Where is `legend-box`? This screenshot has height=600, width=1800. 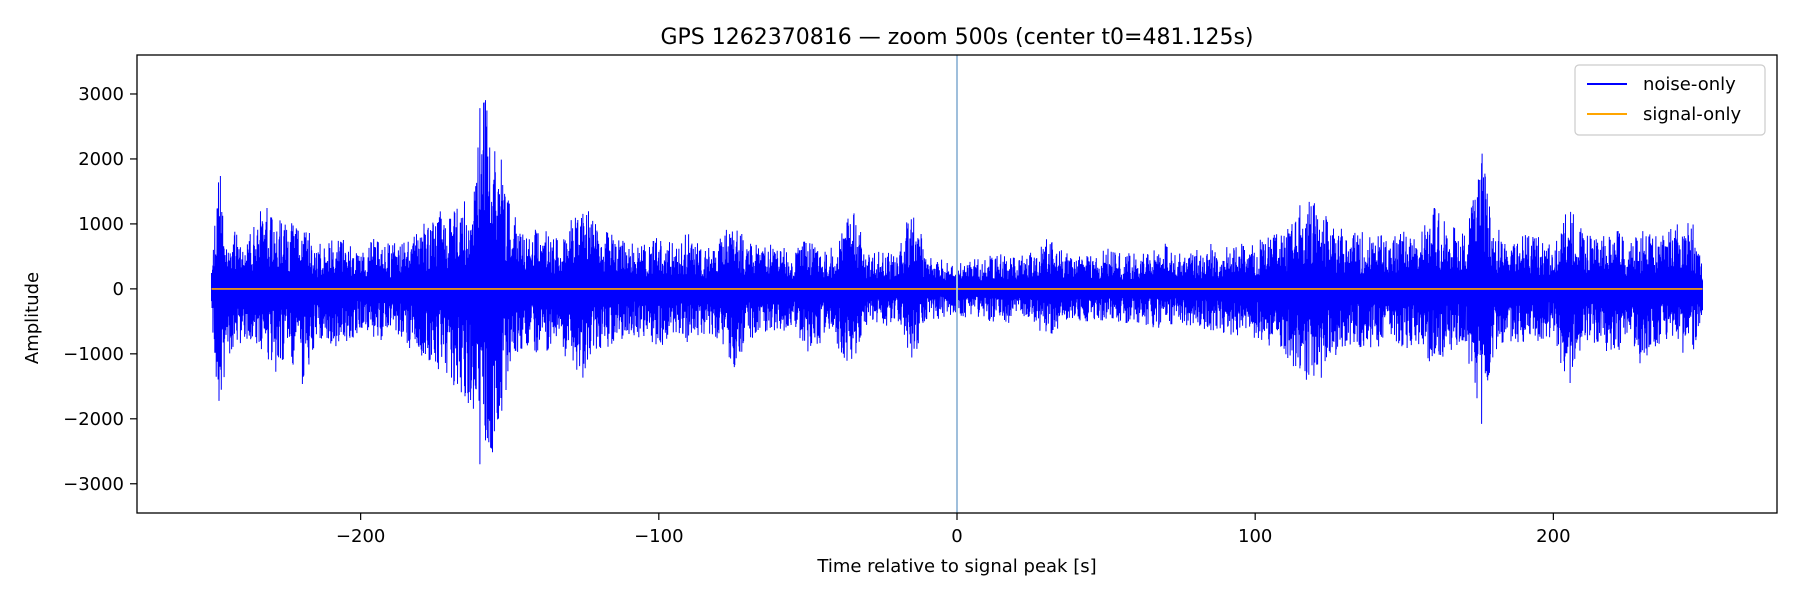 legend-box is located at coordinates (1670, 100).